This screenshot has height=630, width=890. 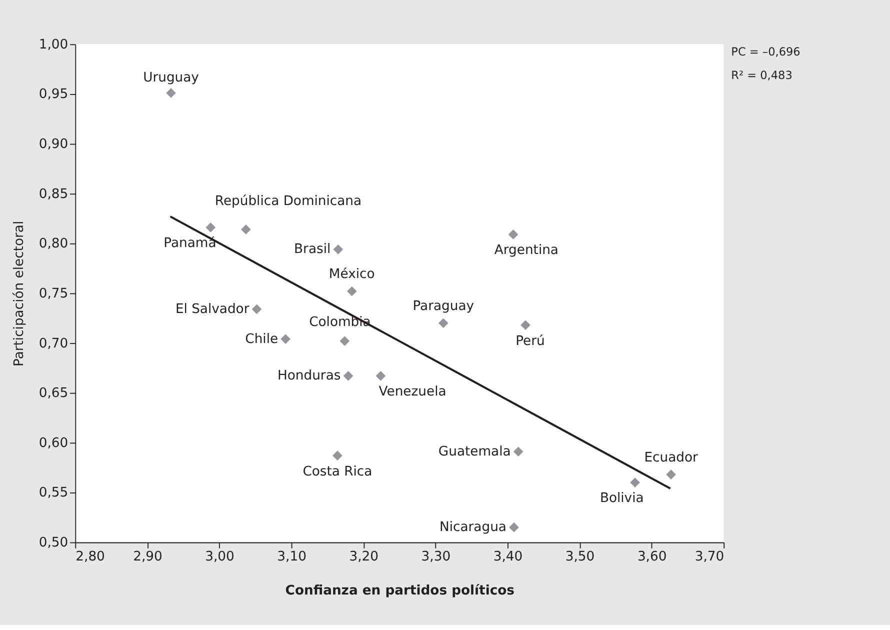 I want to click on annotation: Argentina, so click(x=526, y=250).